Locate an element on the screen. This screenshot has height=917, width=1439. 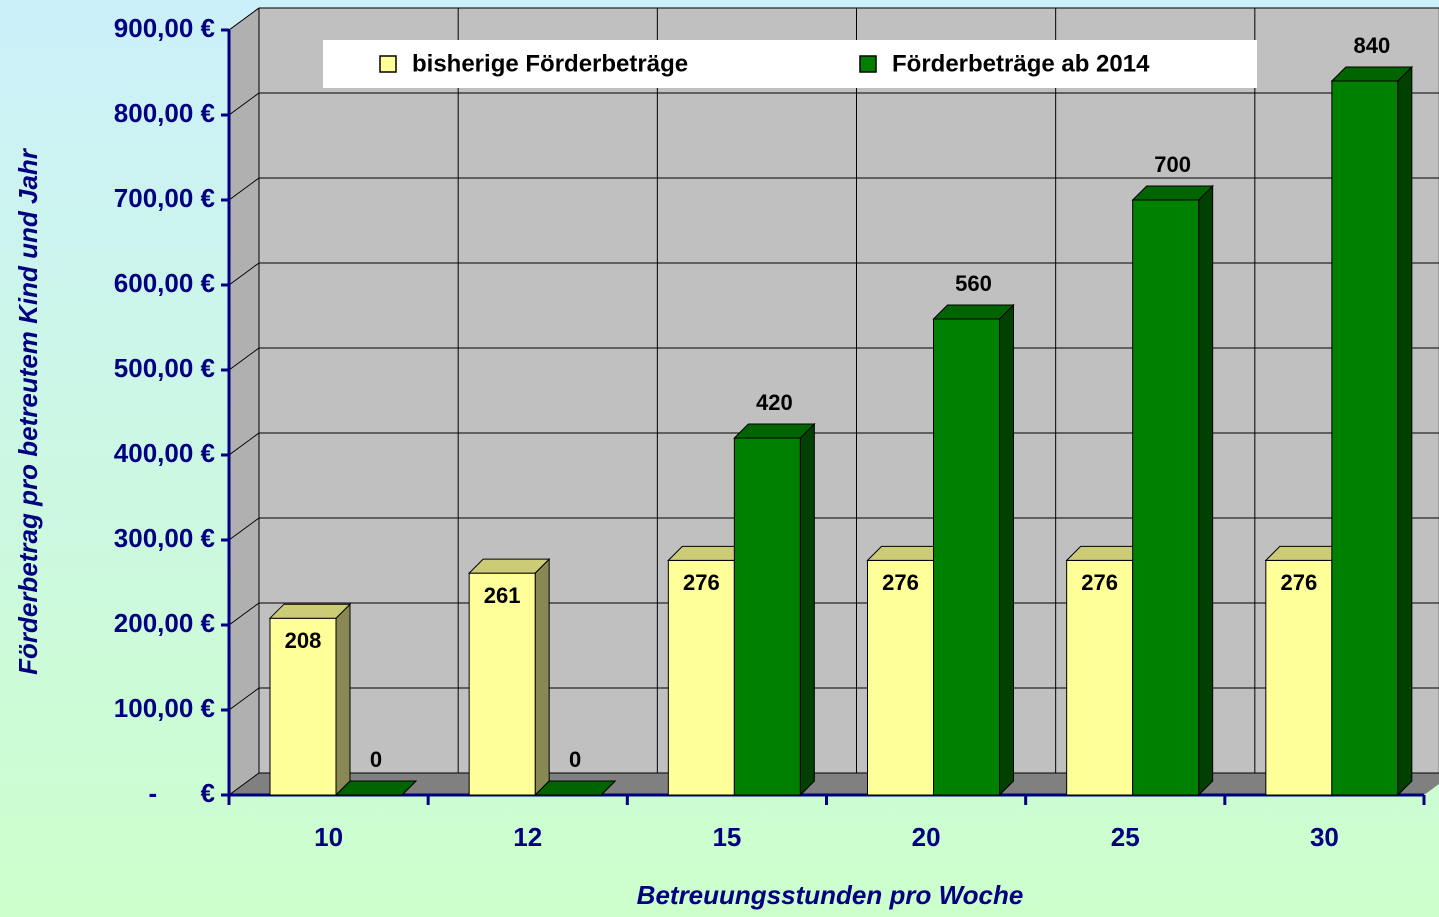
x-axis-title: Betreuungsstunden pro Woche is located at coordinates (830, 895).